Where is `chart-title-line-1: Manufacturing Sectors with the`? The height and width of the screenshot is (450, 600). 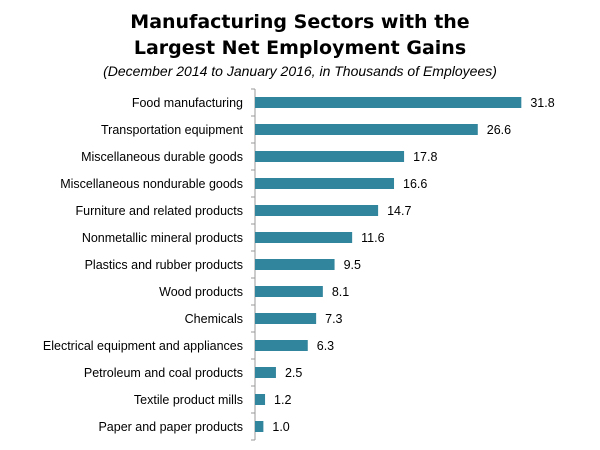
chart-title-line-1: Manufacturing Sectors with the is located at coordinates (300, 22).